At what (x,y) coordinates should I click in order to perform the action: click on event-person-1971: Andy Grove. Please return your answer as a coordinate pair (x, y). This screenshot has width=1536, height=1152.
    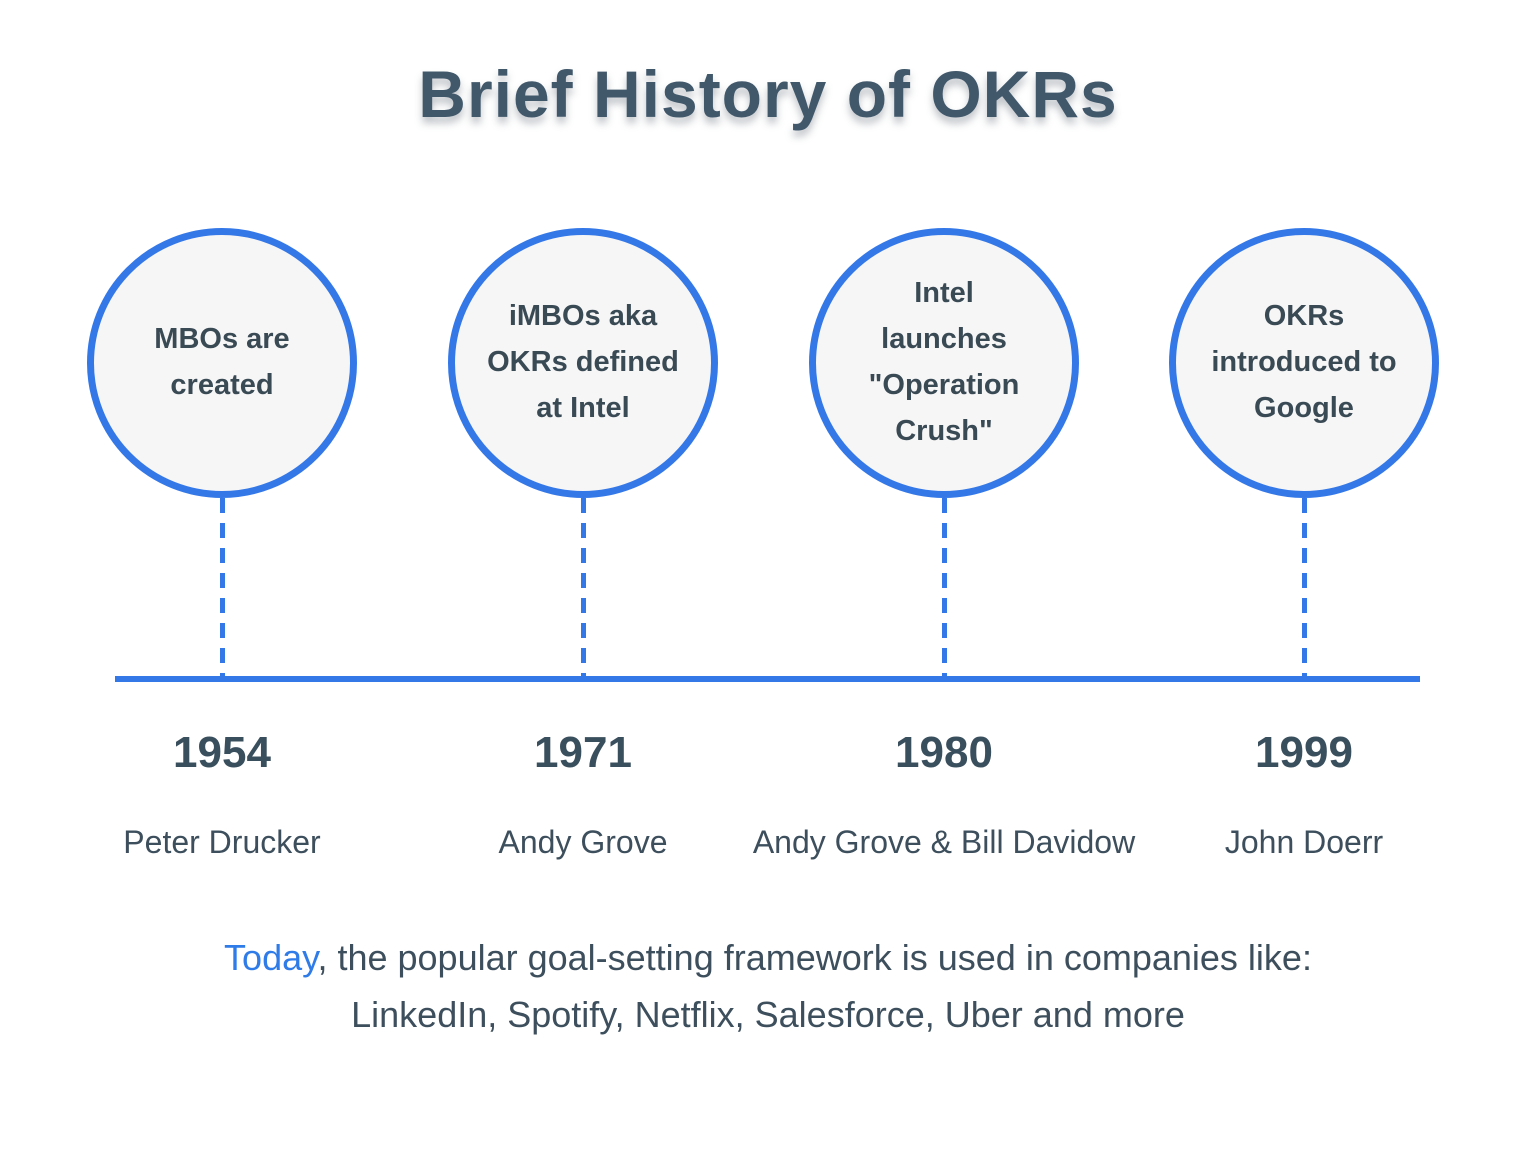
    Looking at the image, I should click on (583, 842).